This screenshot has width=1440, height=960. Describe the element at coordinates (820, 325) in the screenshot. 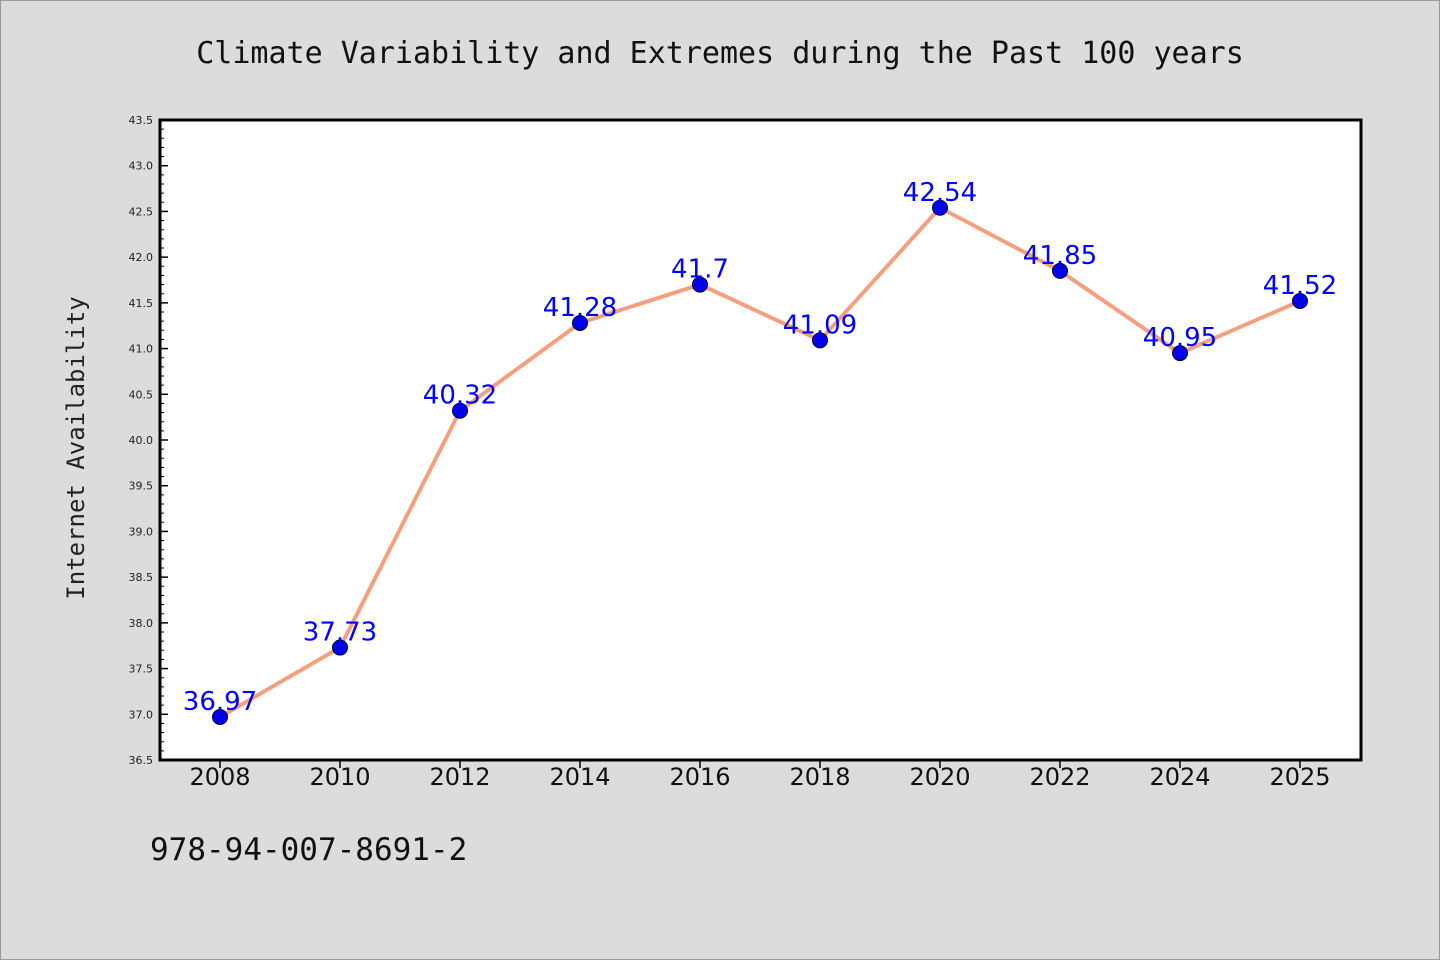

I see `data-label: 41.09` at that location.